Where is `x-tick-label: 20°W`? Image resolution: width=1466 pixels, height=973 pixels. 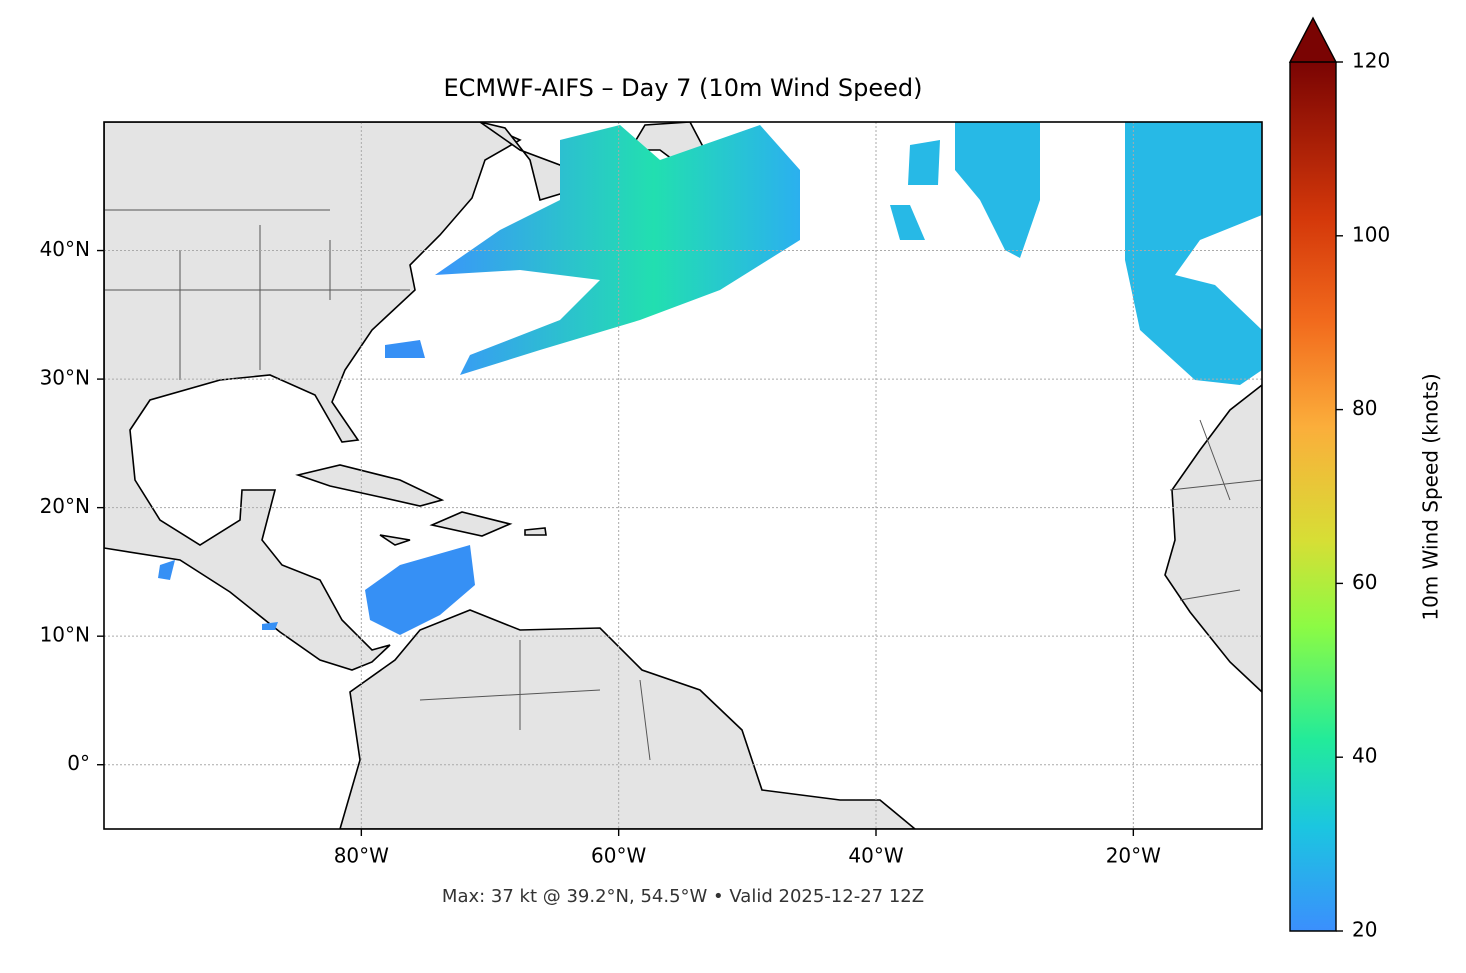
x-tick-label: 20°W is located at coordinates (1133, 856).